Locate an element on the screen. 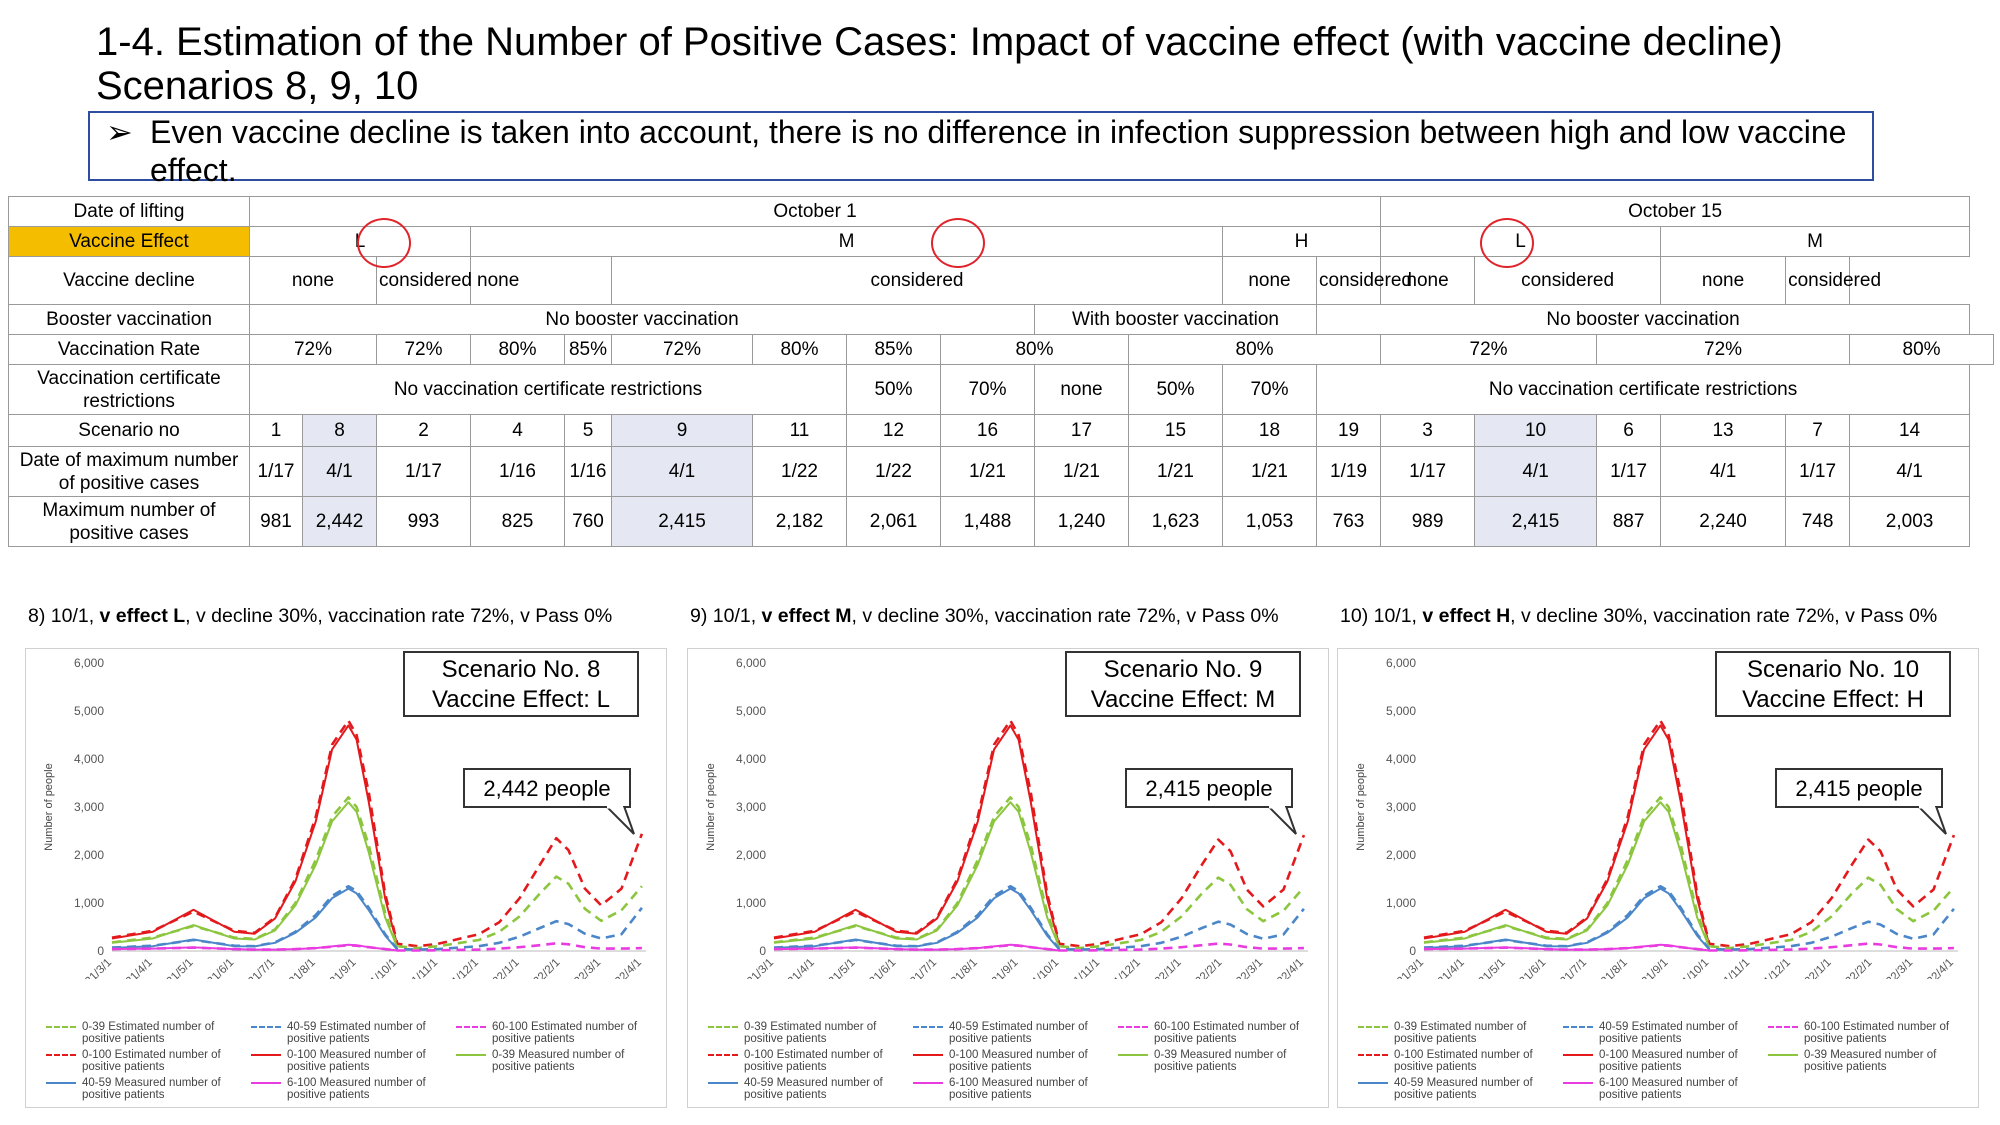  scenario-label-box: Scenario No. 9 Vaccine Effect: M is located at coordinates (1183, 684).